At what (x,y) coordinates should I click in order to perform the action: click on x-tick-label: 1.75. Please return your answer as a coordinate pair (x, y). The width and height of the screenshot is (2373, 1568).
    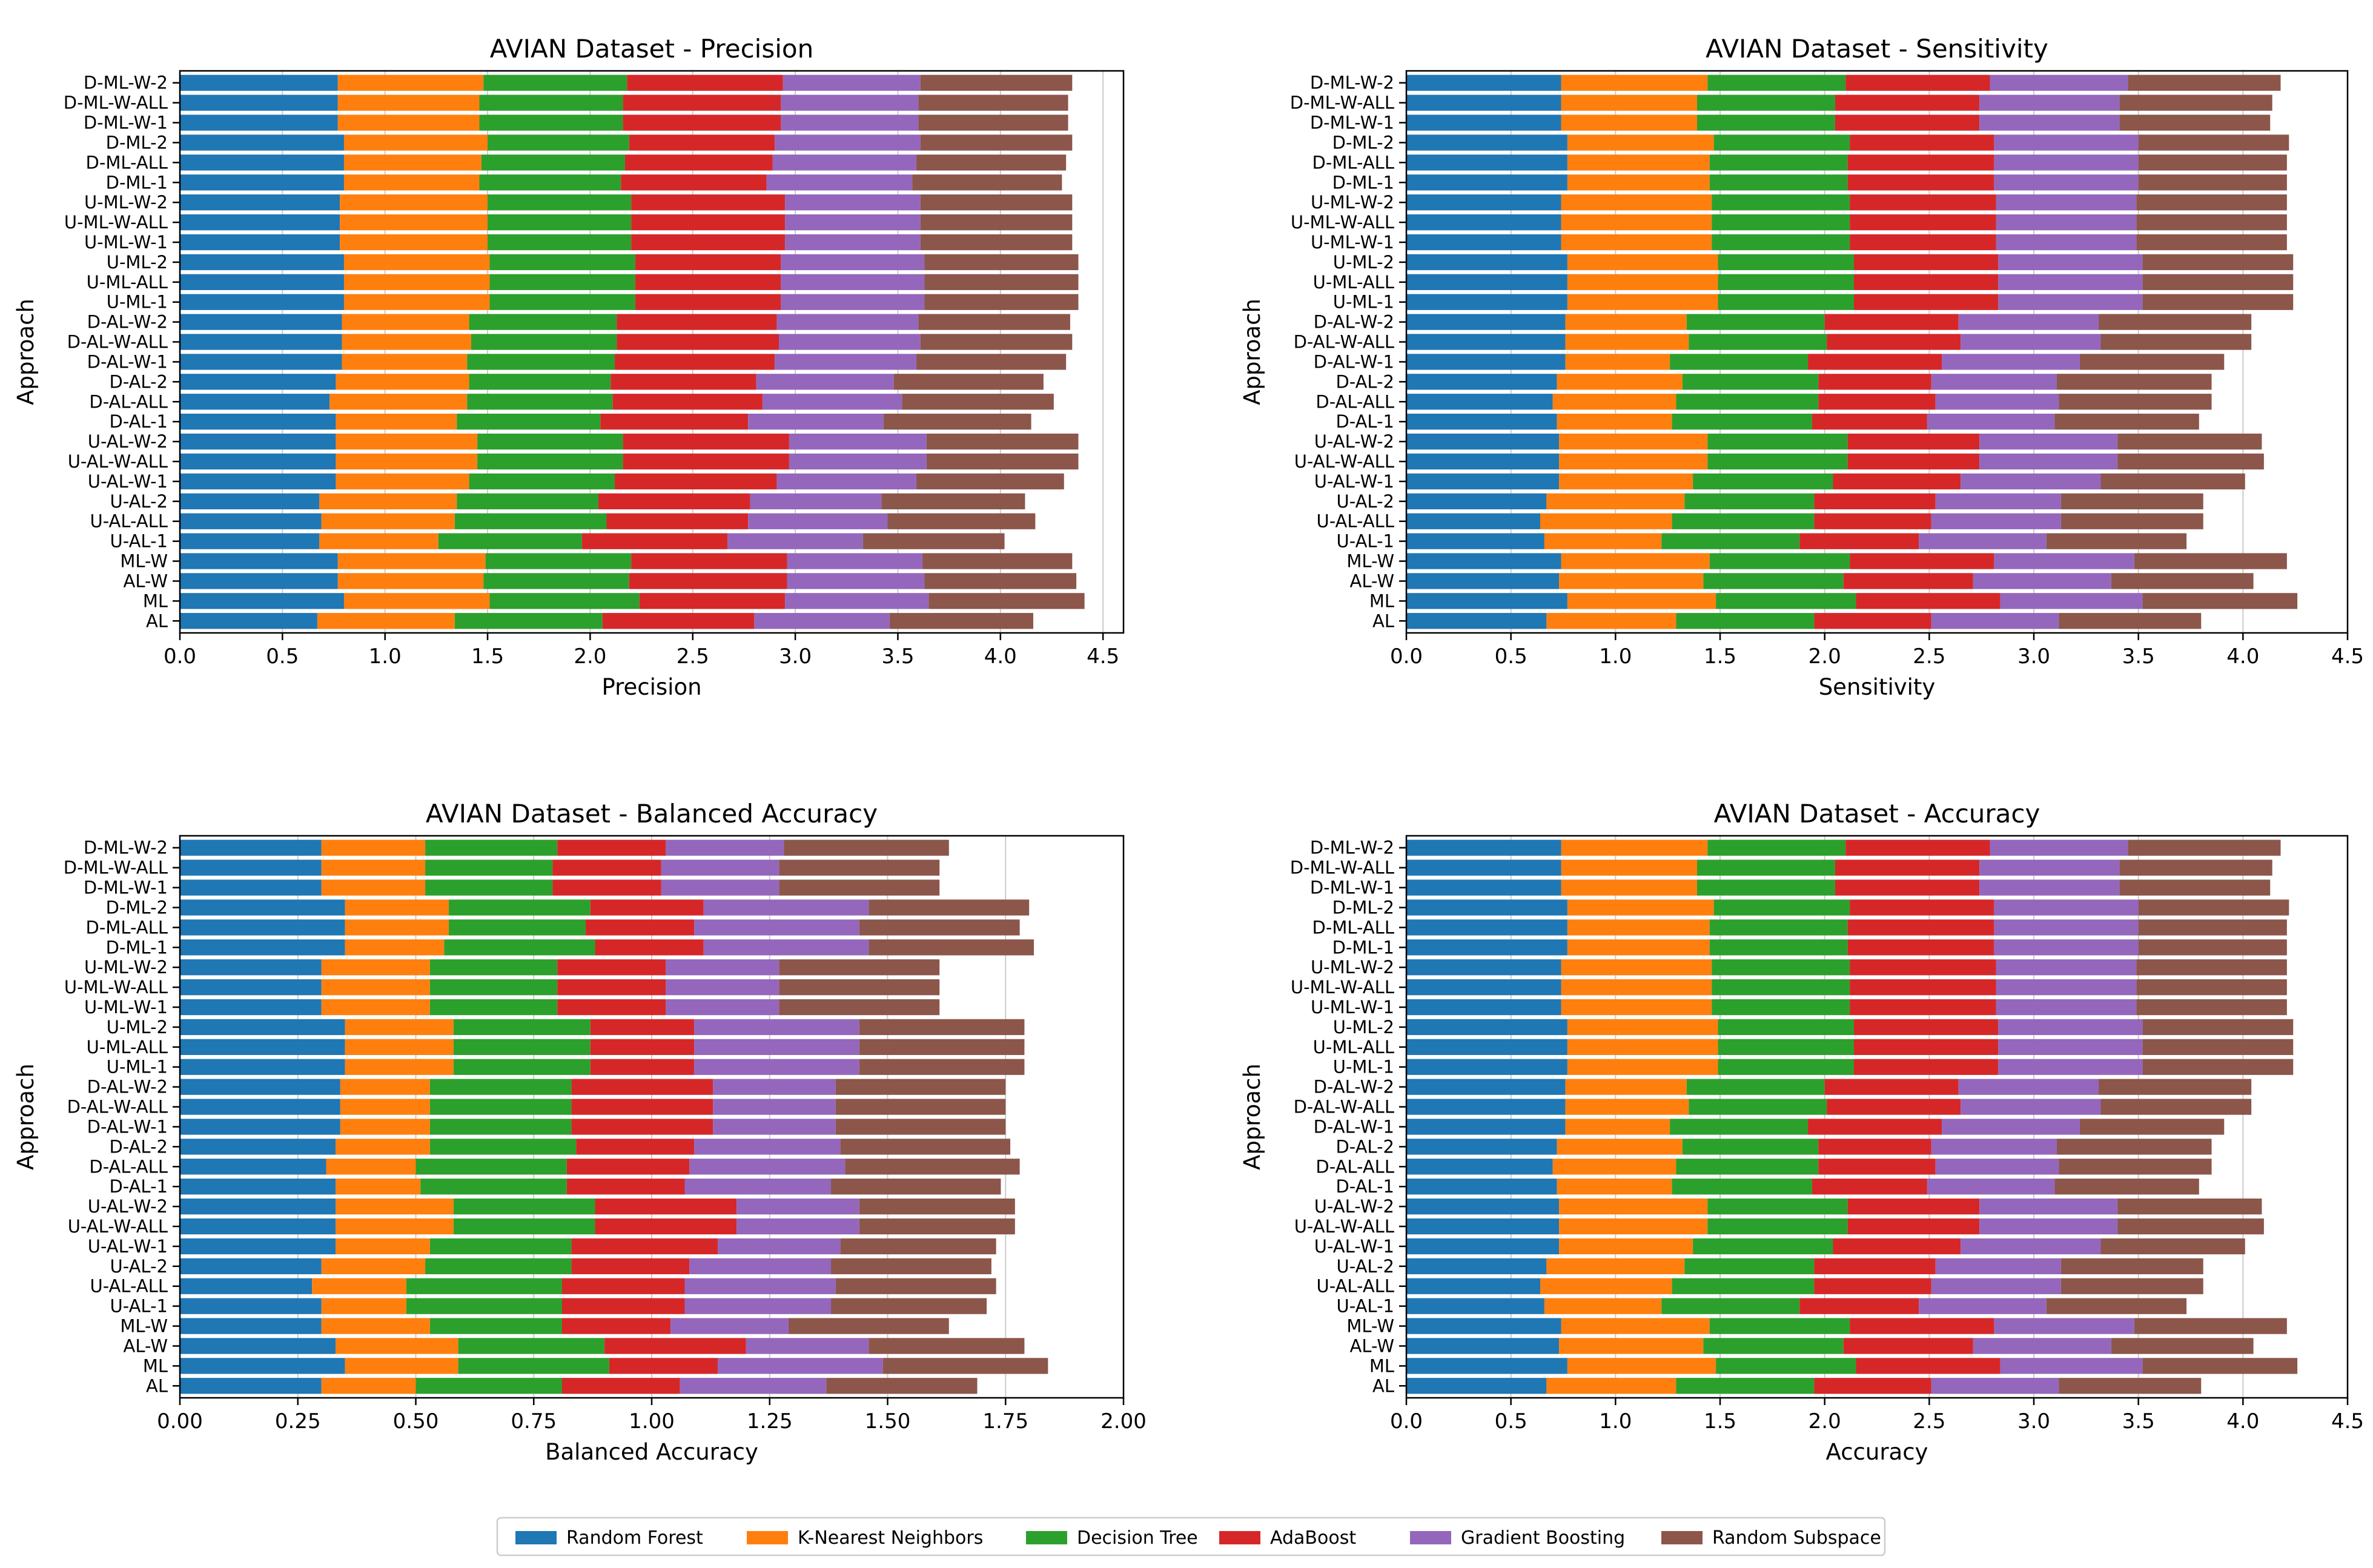
    Looking at the image, I should click on (1005, 1421).